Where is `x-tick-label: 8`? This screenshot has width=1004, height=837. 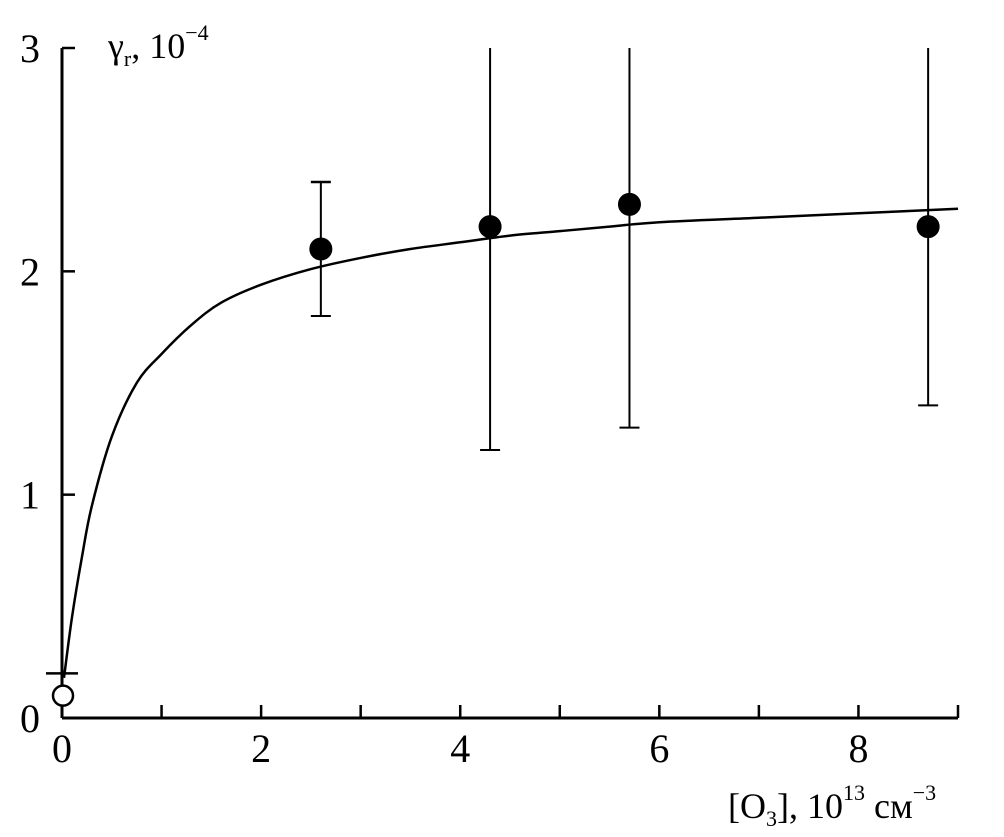 x-tick-label: 8 is located at coordinates (858, 748).